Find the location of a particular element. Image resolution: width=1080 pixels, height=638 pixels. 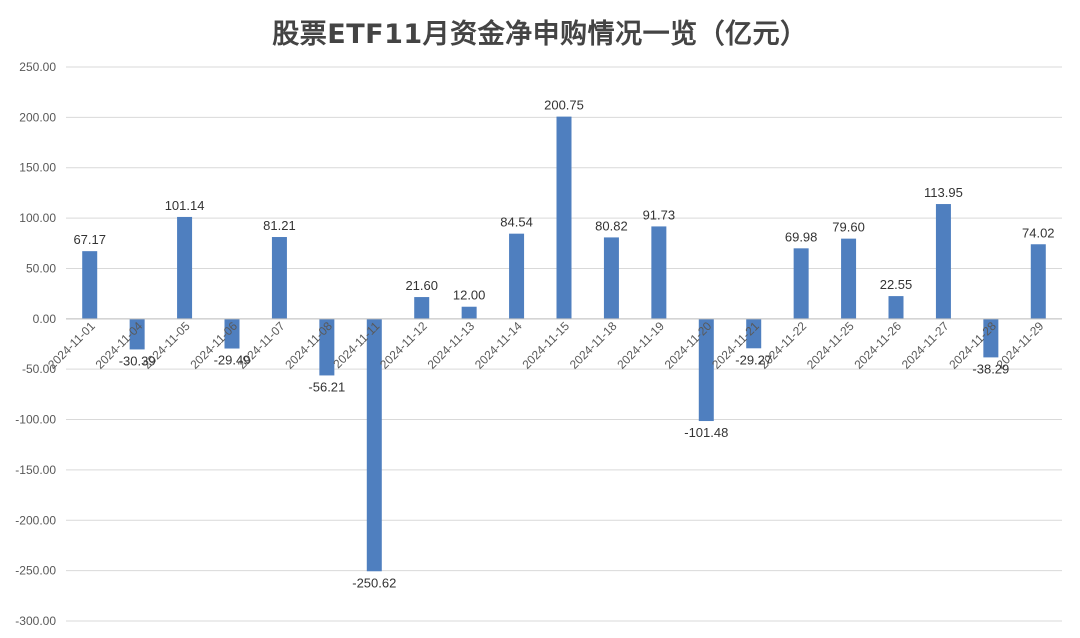

chart-title: 股票ETF11月资金净申购情况一览（亿元） is located at coordinates (540, 34).